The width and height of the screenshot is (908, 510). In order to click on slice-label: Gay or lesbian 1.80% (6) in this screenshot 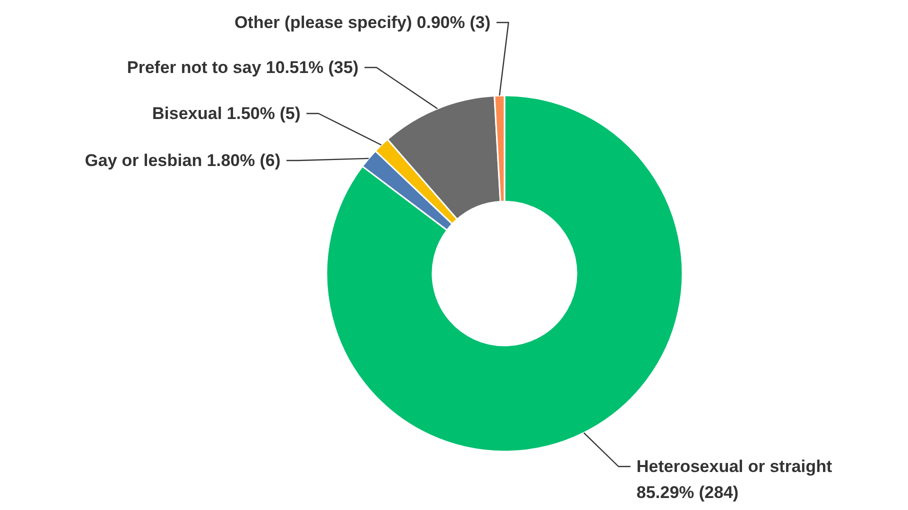, I will do `click(182, 160)`.